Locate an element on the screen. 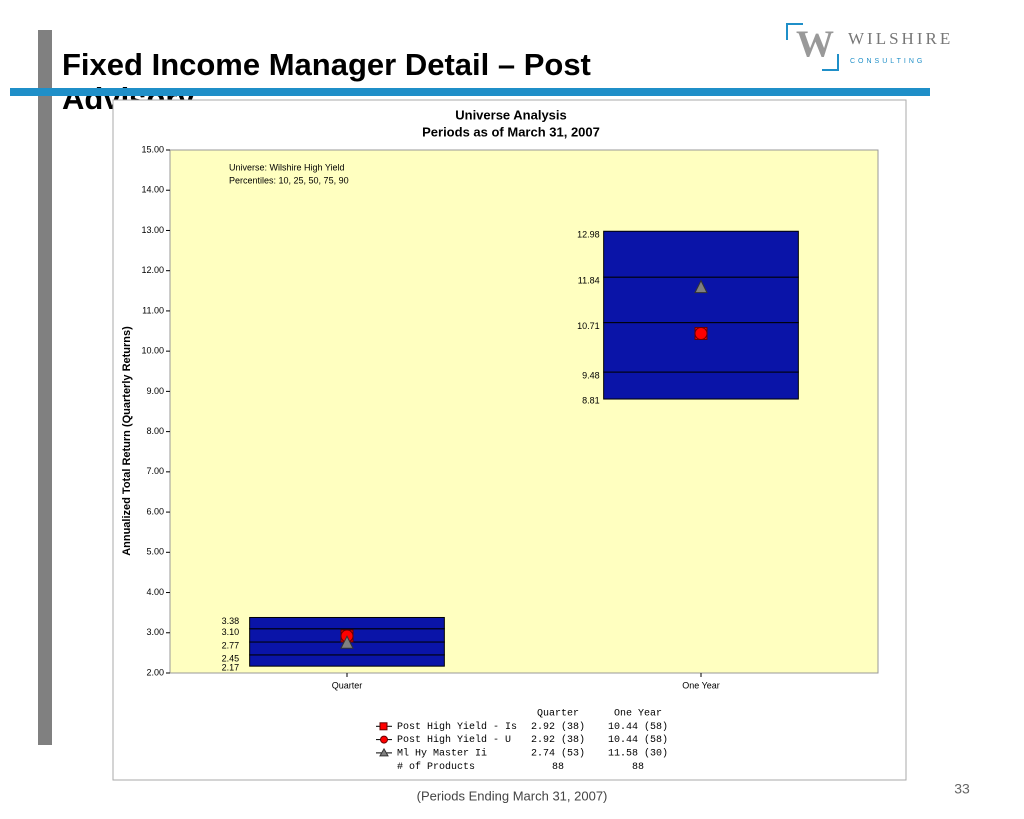 This screenshot has height=819, width=1024. footer-note: (Periods Ending March 31, 2007) is located at coordinates (512, 795).